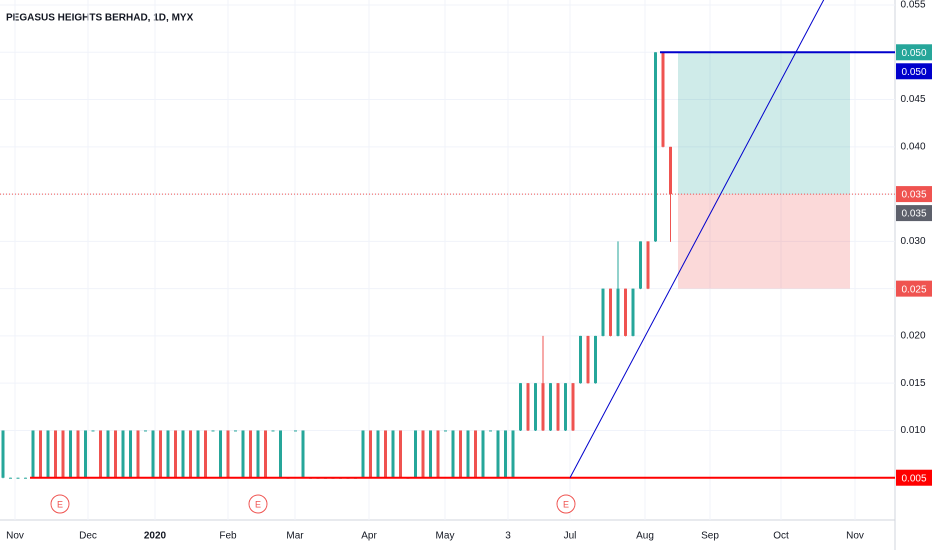  What do you see at coordinates (645, 536) in the screenshot?
I see `x-tick-label: Aug` at bounding box center [645, 536].